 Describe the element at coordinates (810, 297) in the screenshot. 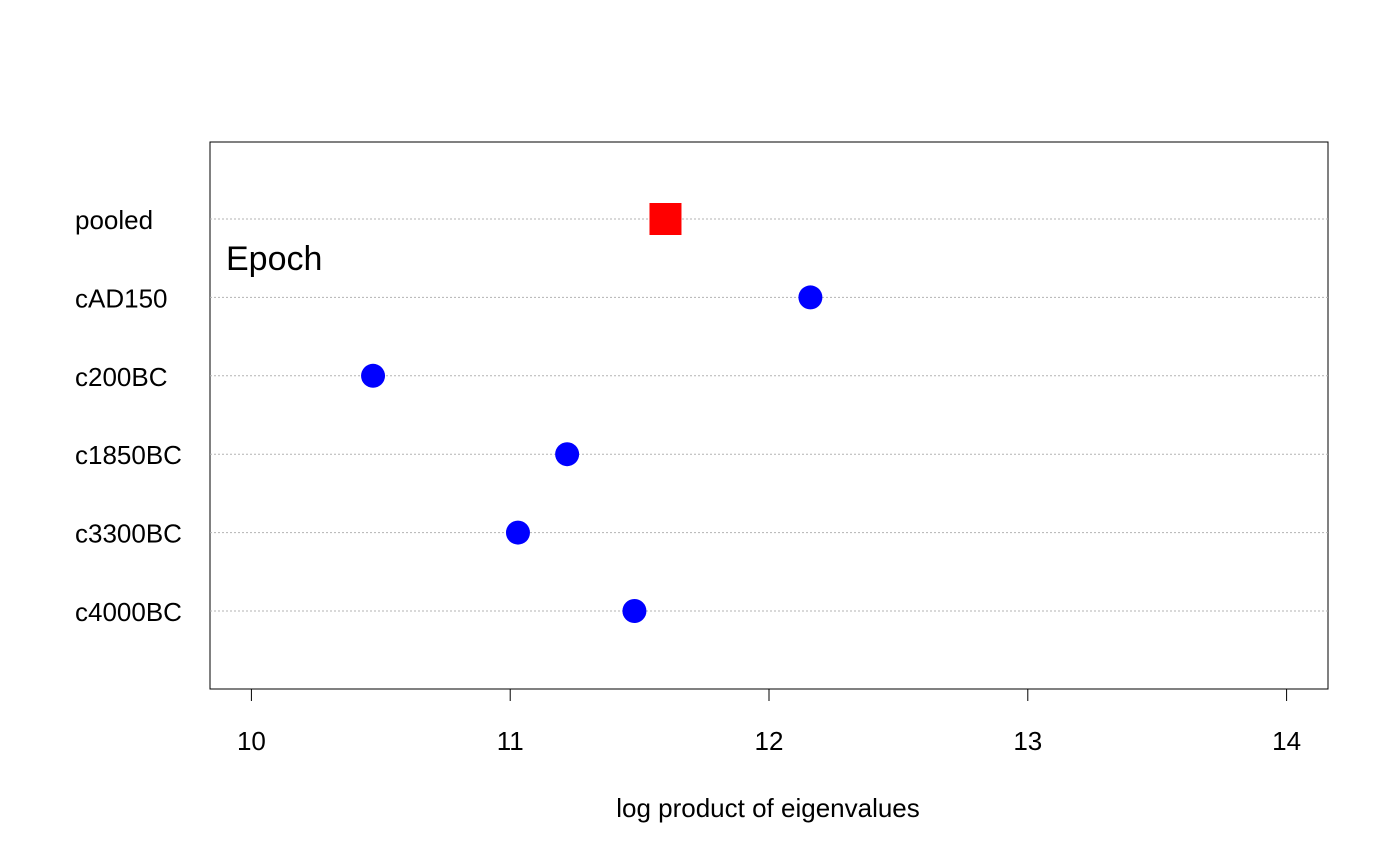

I see `point-circle-cAD150` at that location.